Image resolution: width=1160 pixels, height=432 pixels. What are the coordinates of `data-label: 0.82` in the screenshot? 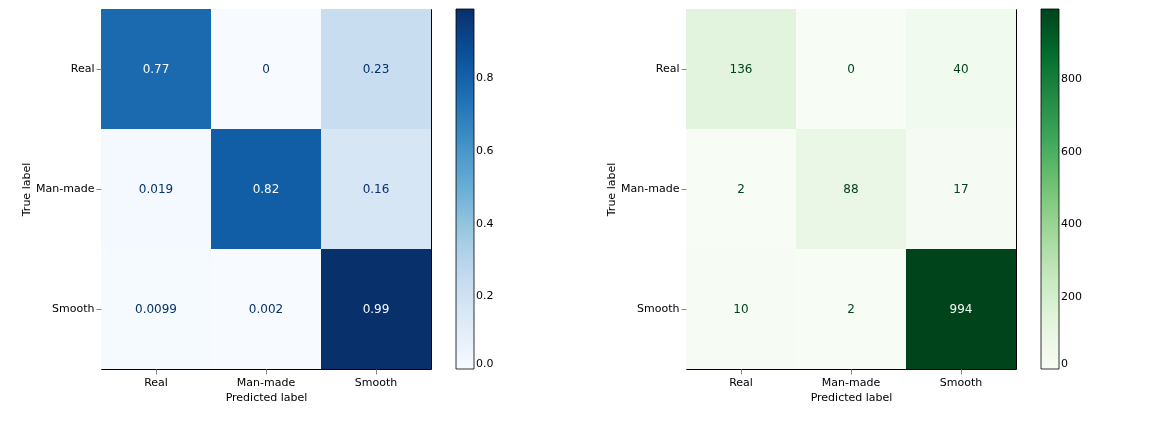 It's located at (266, 189).